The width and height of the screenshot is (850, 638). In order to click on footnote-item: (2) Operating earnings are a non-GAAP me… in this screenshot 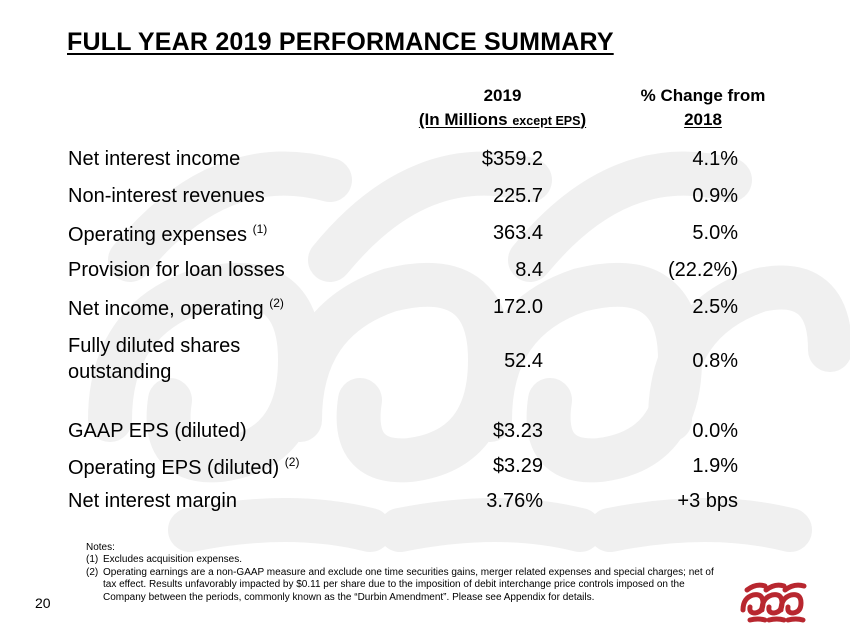, I will do `click(406, 585)`.